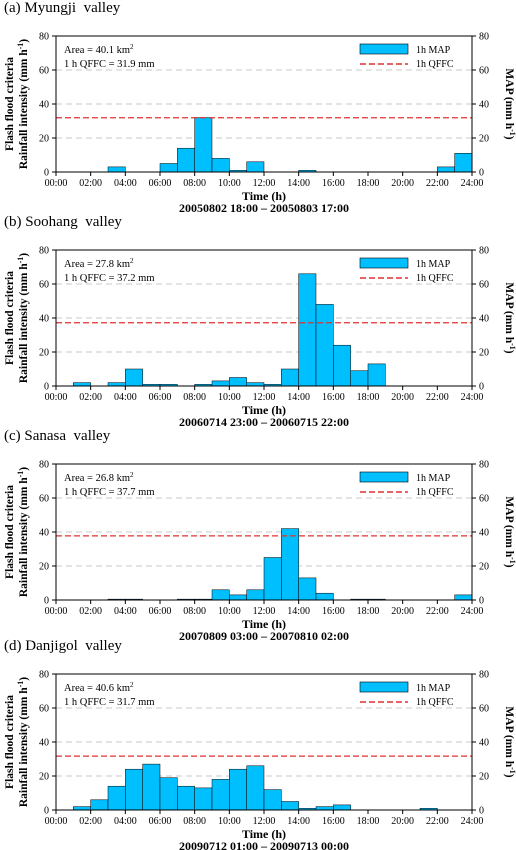  Describe the element at coordinates (99, 477) in the screenshot. I see `area-annotation: Area = 26.8 km2` at that location.